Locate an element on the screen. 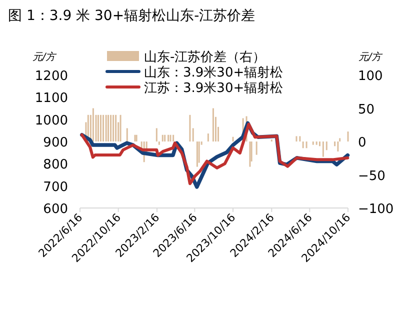 This screenshot has width=417, height=321. y-tick-label: 1100 is located at coordinates (51, 98).